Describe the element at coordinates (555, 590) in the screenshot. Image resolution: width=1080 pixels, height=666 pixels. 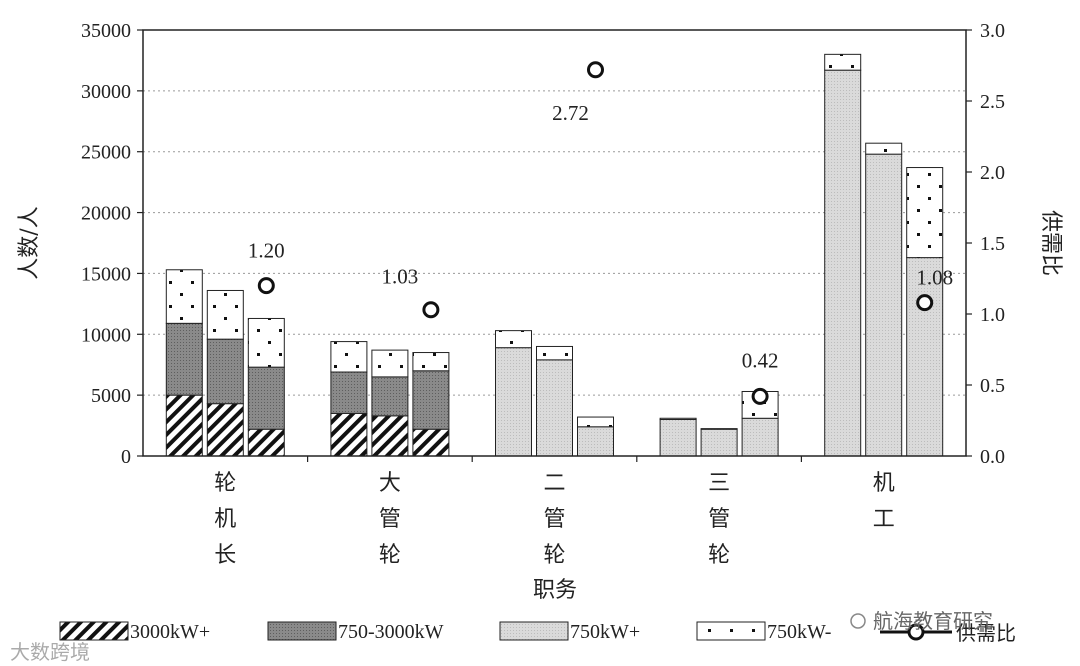
I see `x-axis-title: 职务` at that location.